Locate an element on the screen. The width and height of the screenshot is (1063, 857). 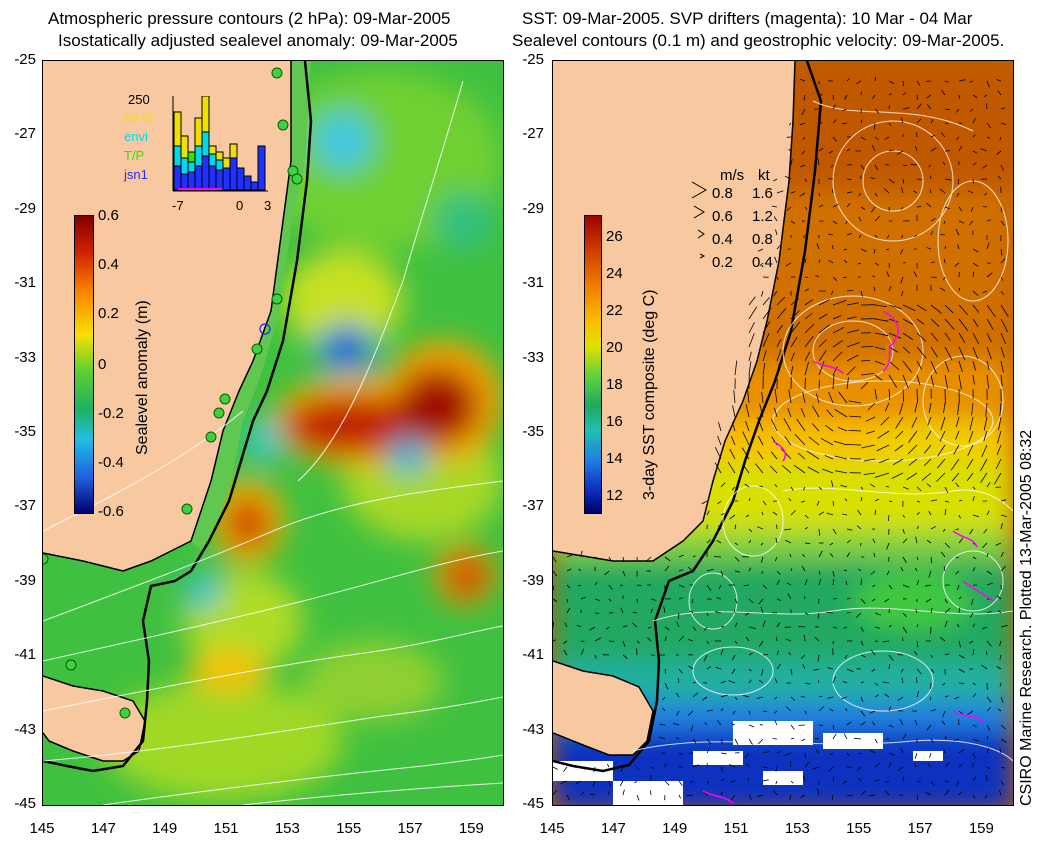
inset-ymax-label: 250 is located at coordinates (139, 99).